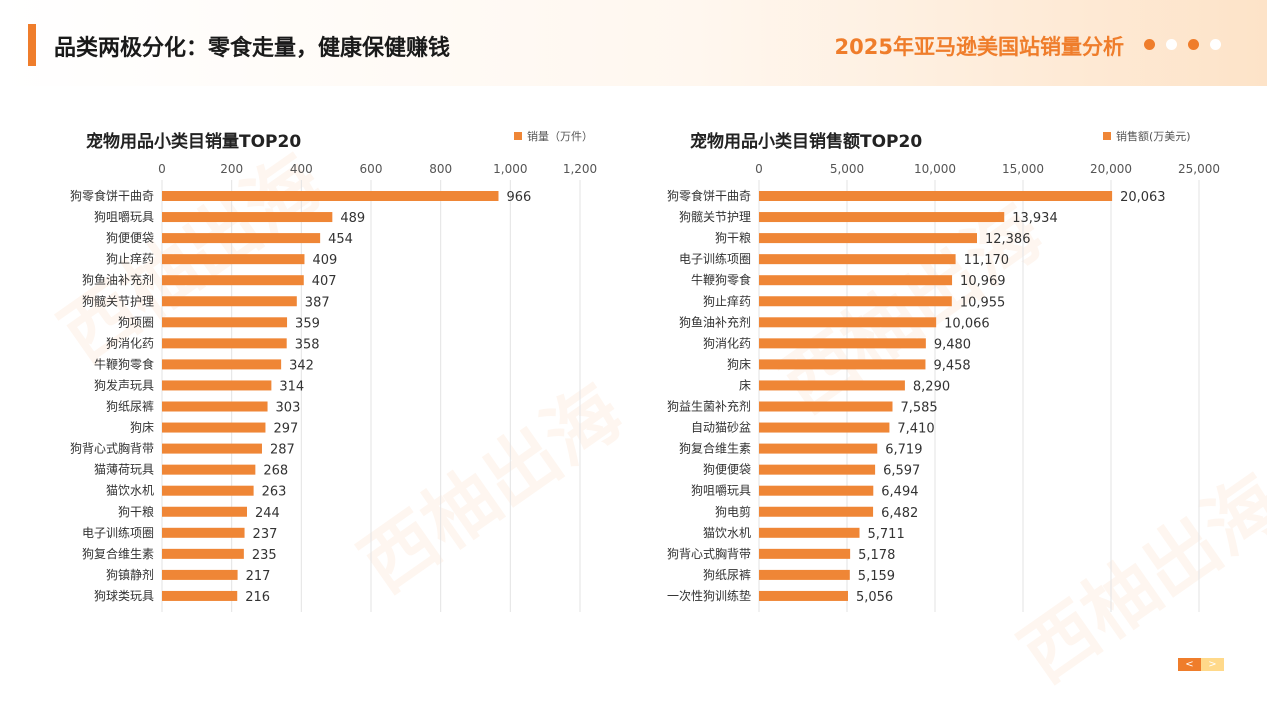 The height and width of the screenshot is (713, 1267). Describe the element at coordinates (876, 576) in the screenshot. I see `data-label: 5,159` at that location.